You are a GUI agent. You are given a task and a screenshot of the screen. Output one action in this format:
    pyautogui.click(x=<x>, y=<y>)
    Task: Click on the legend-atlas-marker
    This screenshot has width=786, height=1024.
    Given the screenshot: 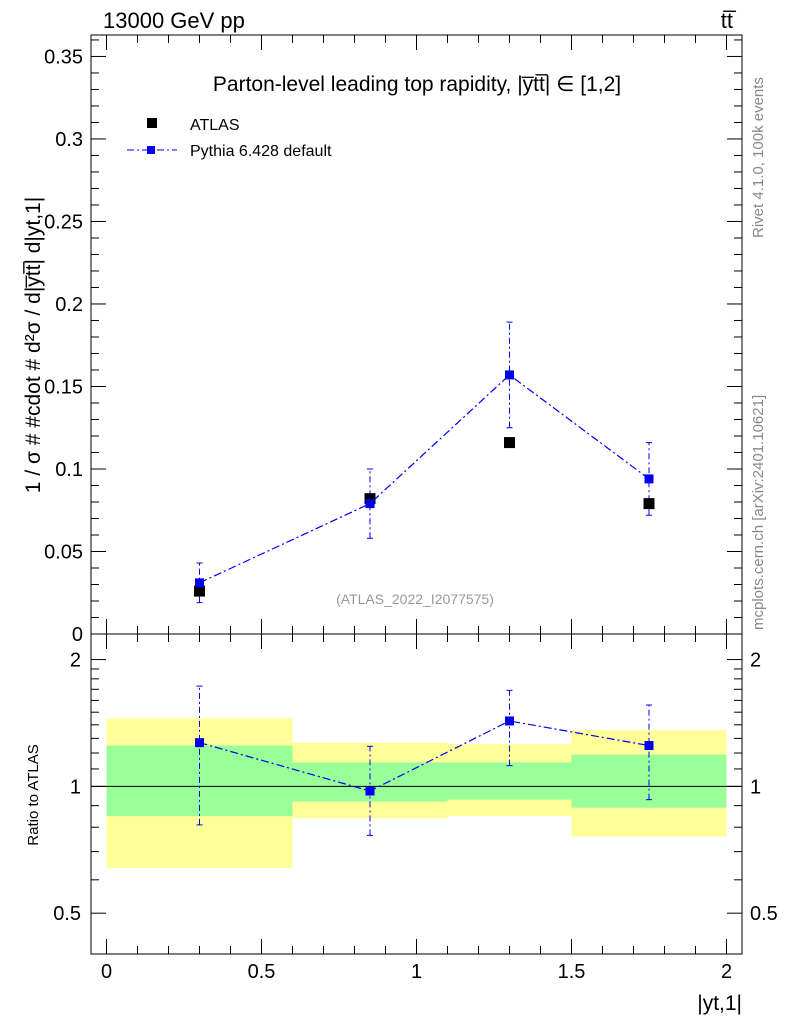 What is the action you would take?
    pyautogui.click(x=152, y=123)
    